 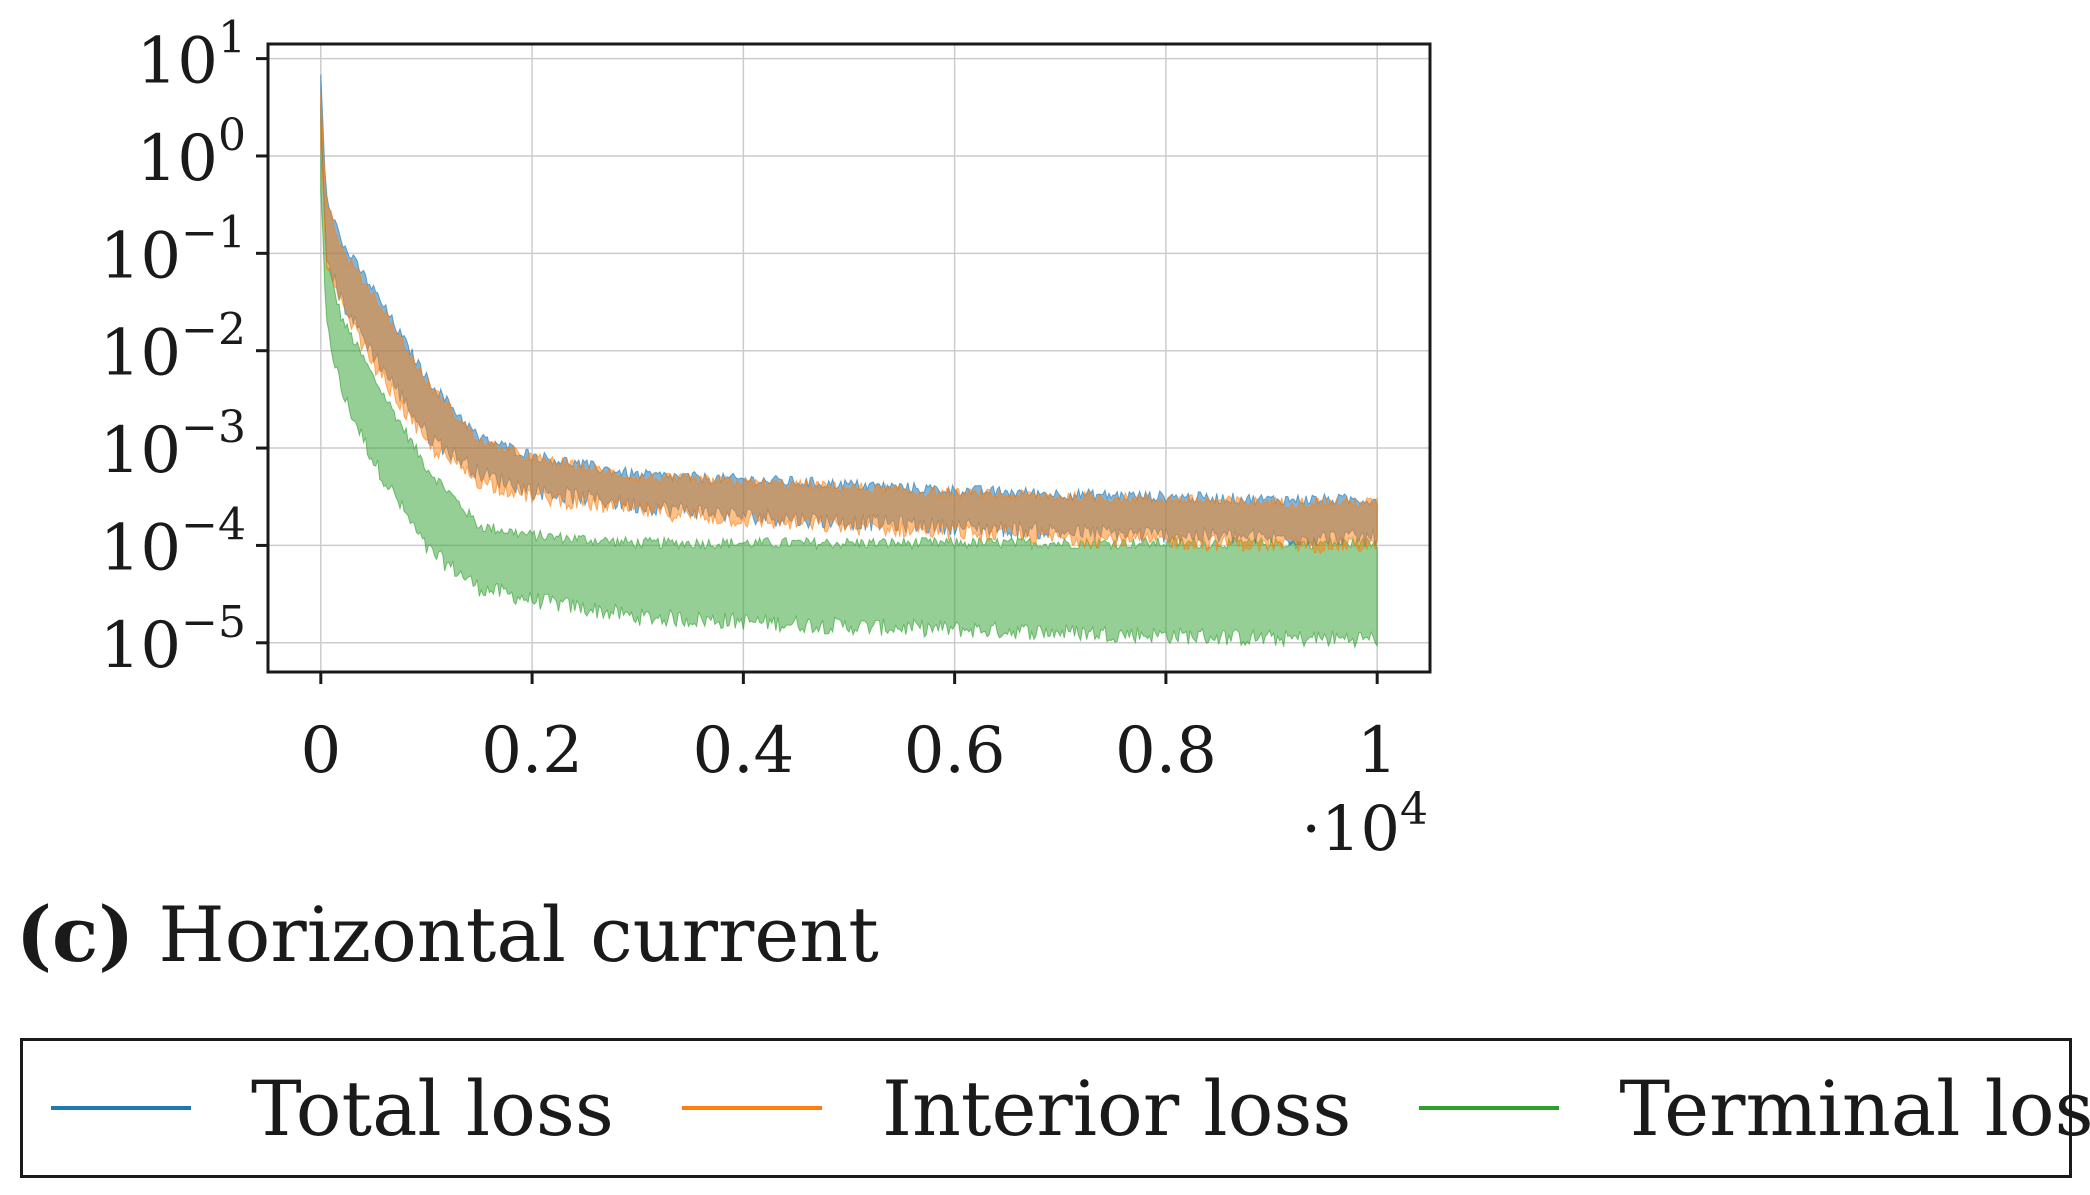 I want to click on x-tick-label: 0.2, so click(x=532, y=751).